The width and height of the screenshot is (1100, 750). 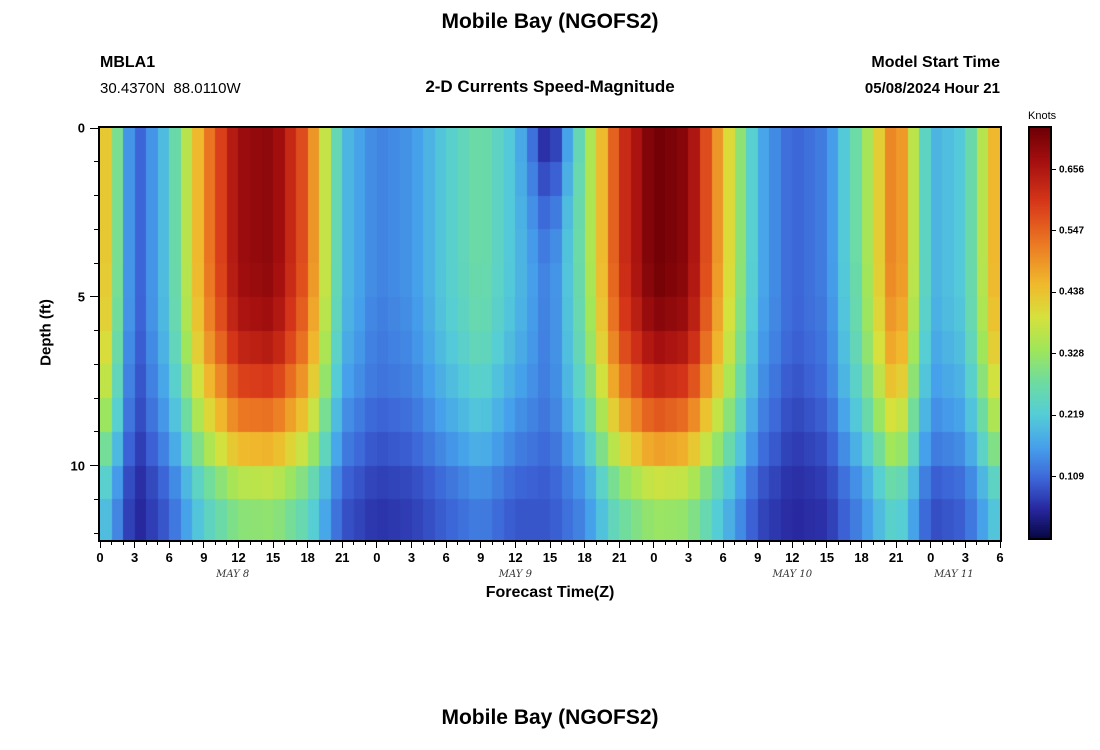 What do you see at coordinates (81, 297) in the screenshot?
I see `y-tick-label: 5` at bounding box center [81, 297].